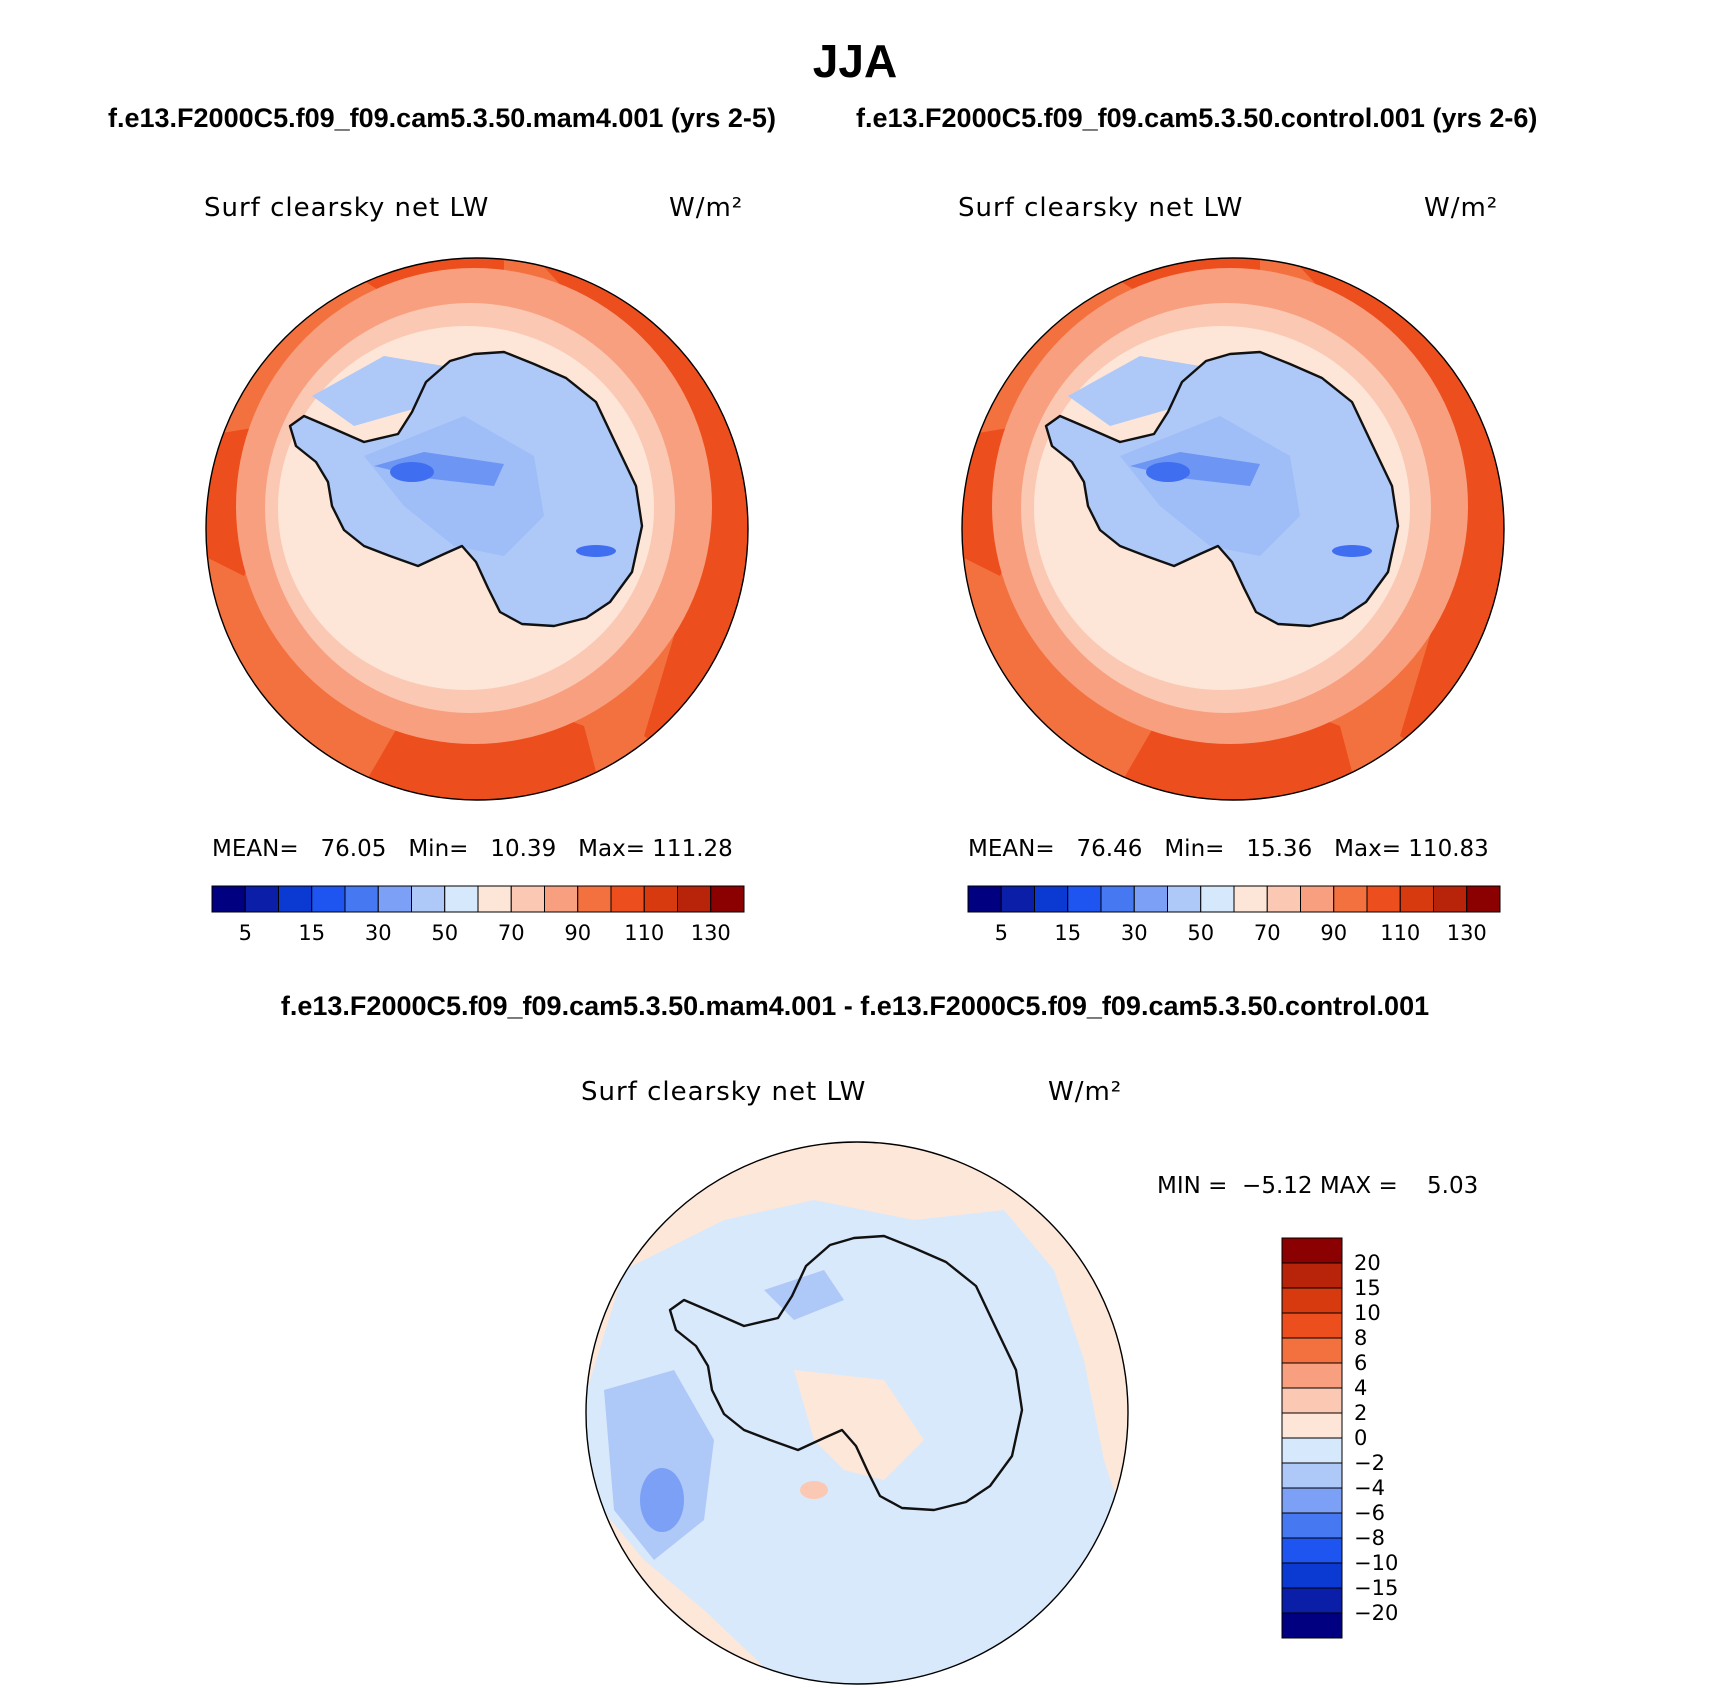  Describe the element at coordinates (1277, 1186) in the screenshot. I see `panel-diff-min: −5.12` at that location.